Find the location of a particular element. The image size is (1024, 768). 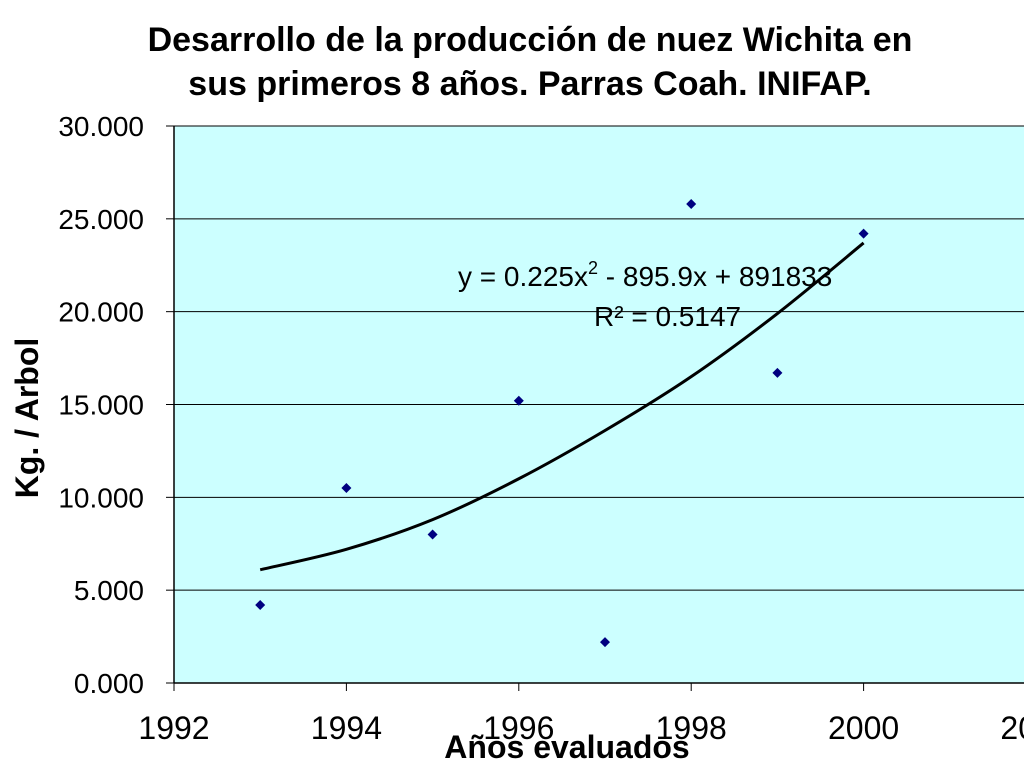

x-tick-label: 1996 is located at coordinates (518, 728).